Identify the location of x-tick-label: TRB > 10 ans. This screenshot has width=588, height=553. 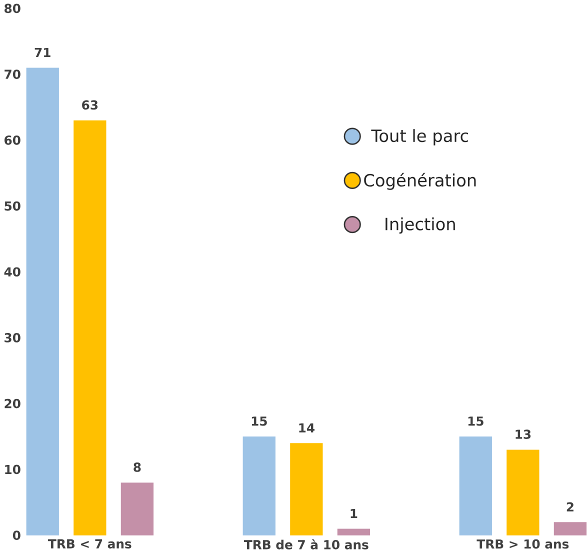
(522, 544).